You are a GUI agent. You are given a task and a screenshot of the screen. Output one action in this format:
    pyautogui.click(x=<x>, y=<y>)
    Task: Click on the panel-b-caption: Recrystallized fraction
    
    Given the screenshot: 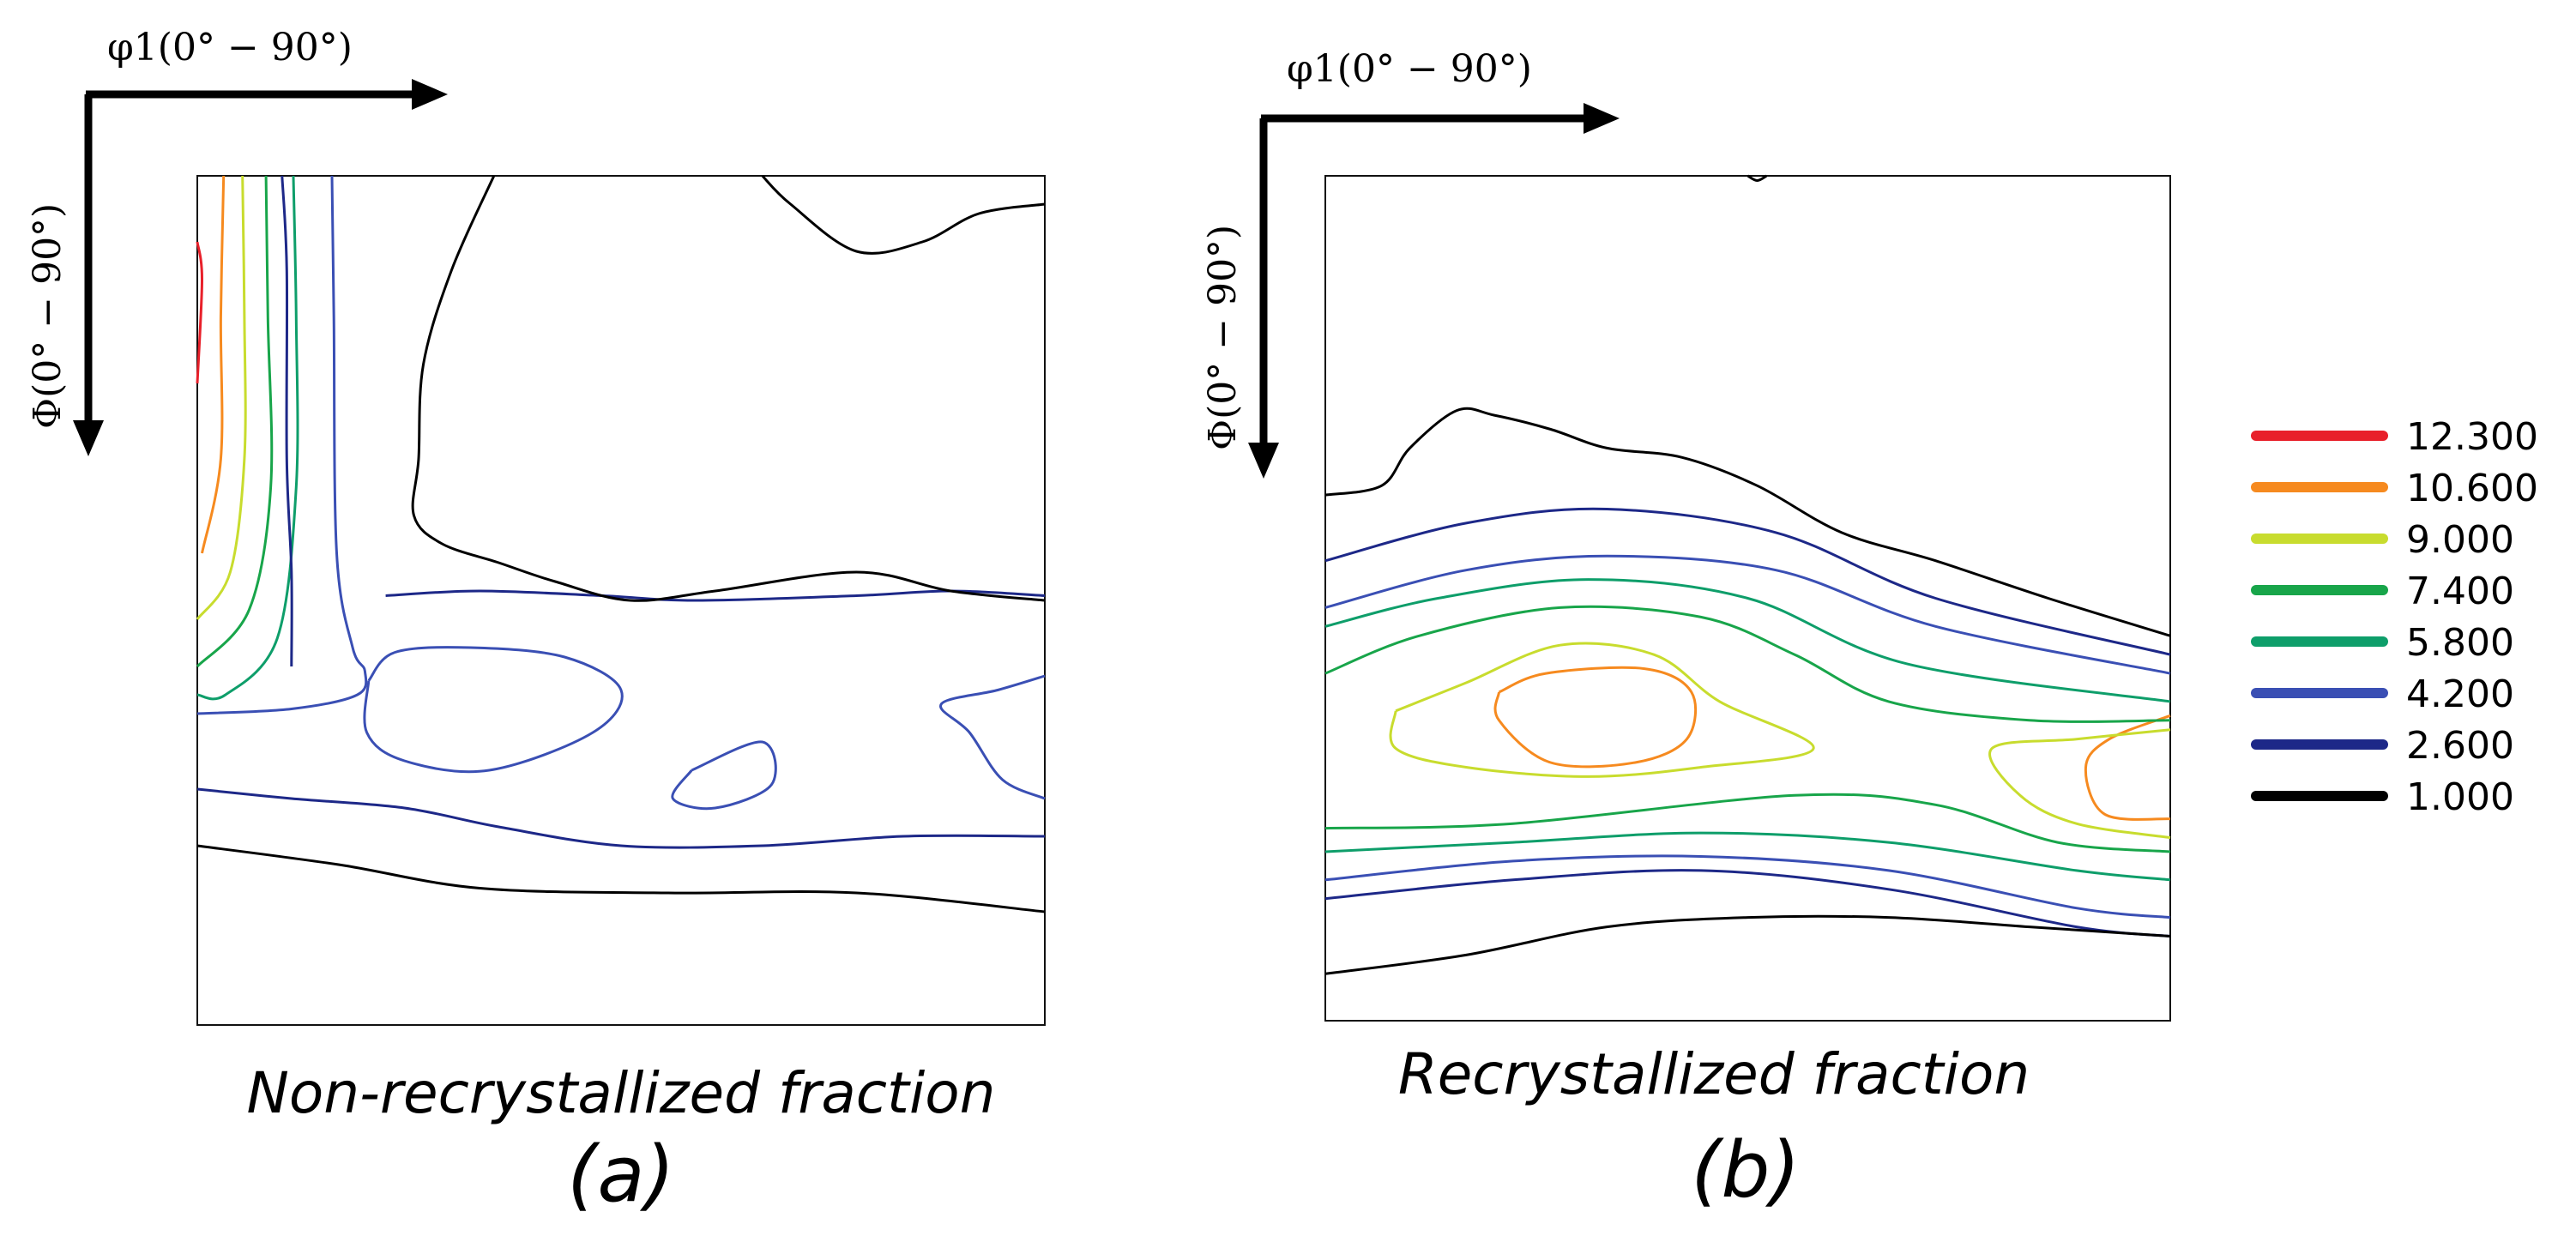 What is the action you would take?
    pyautogui.click(x=1714, y=1074)
    